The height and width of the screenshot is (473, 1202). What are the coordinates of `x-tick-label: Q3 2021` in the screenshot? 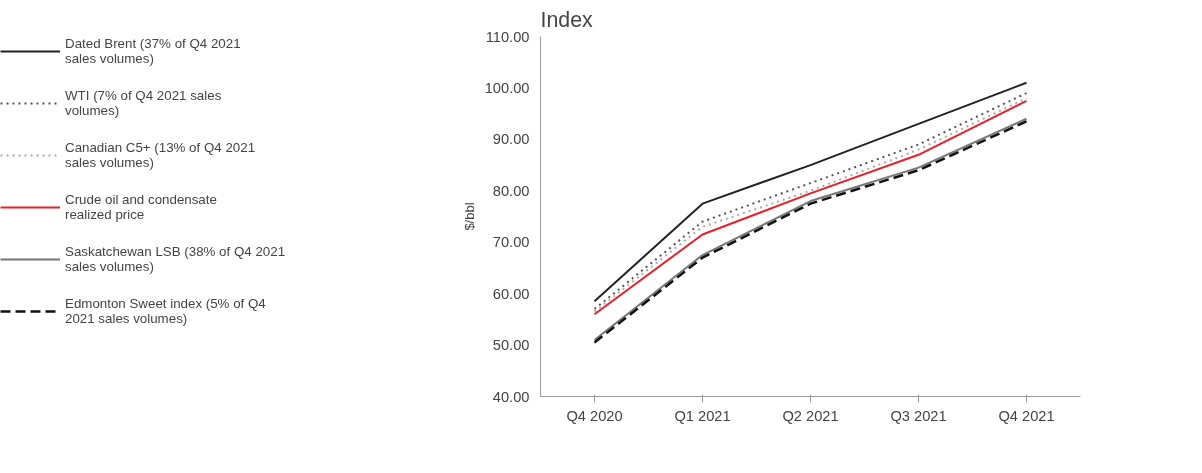 It's located at (918, 415).